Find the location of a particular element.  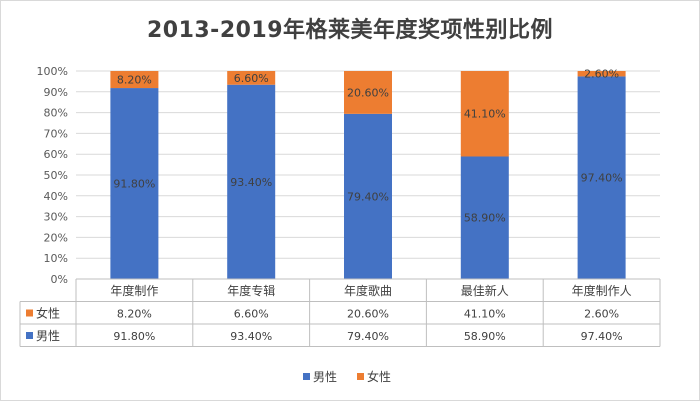

table-cell: 58.90% is located at coordinates (485, 336).